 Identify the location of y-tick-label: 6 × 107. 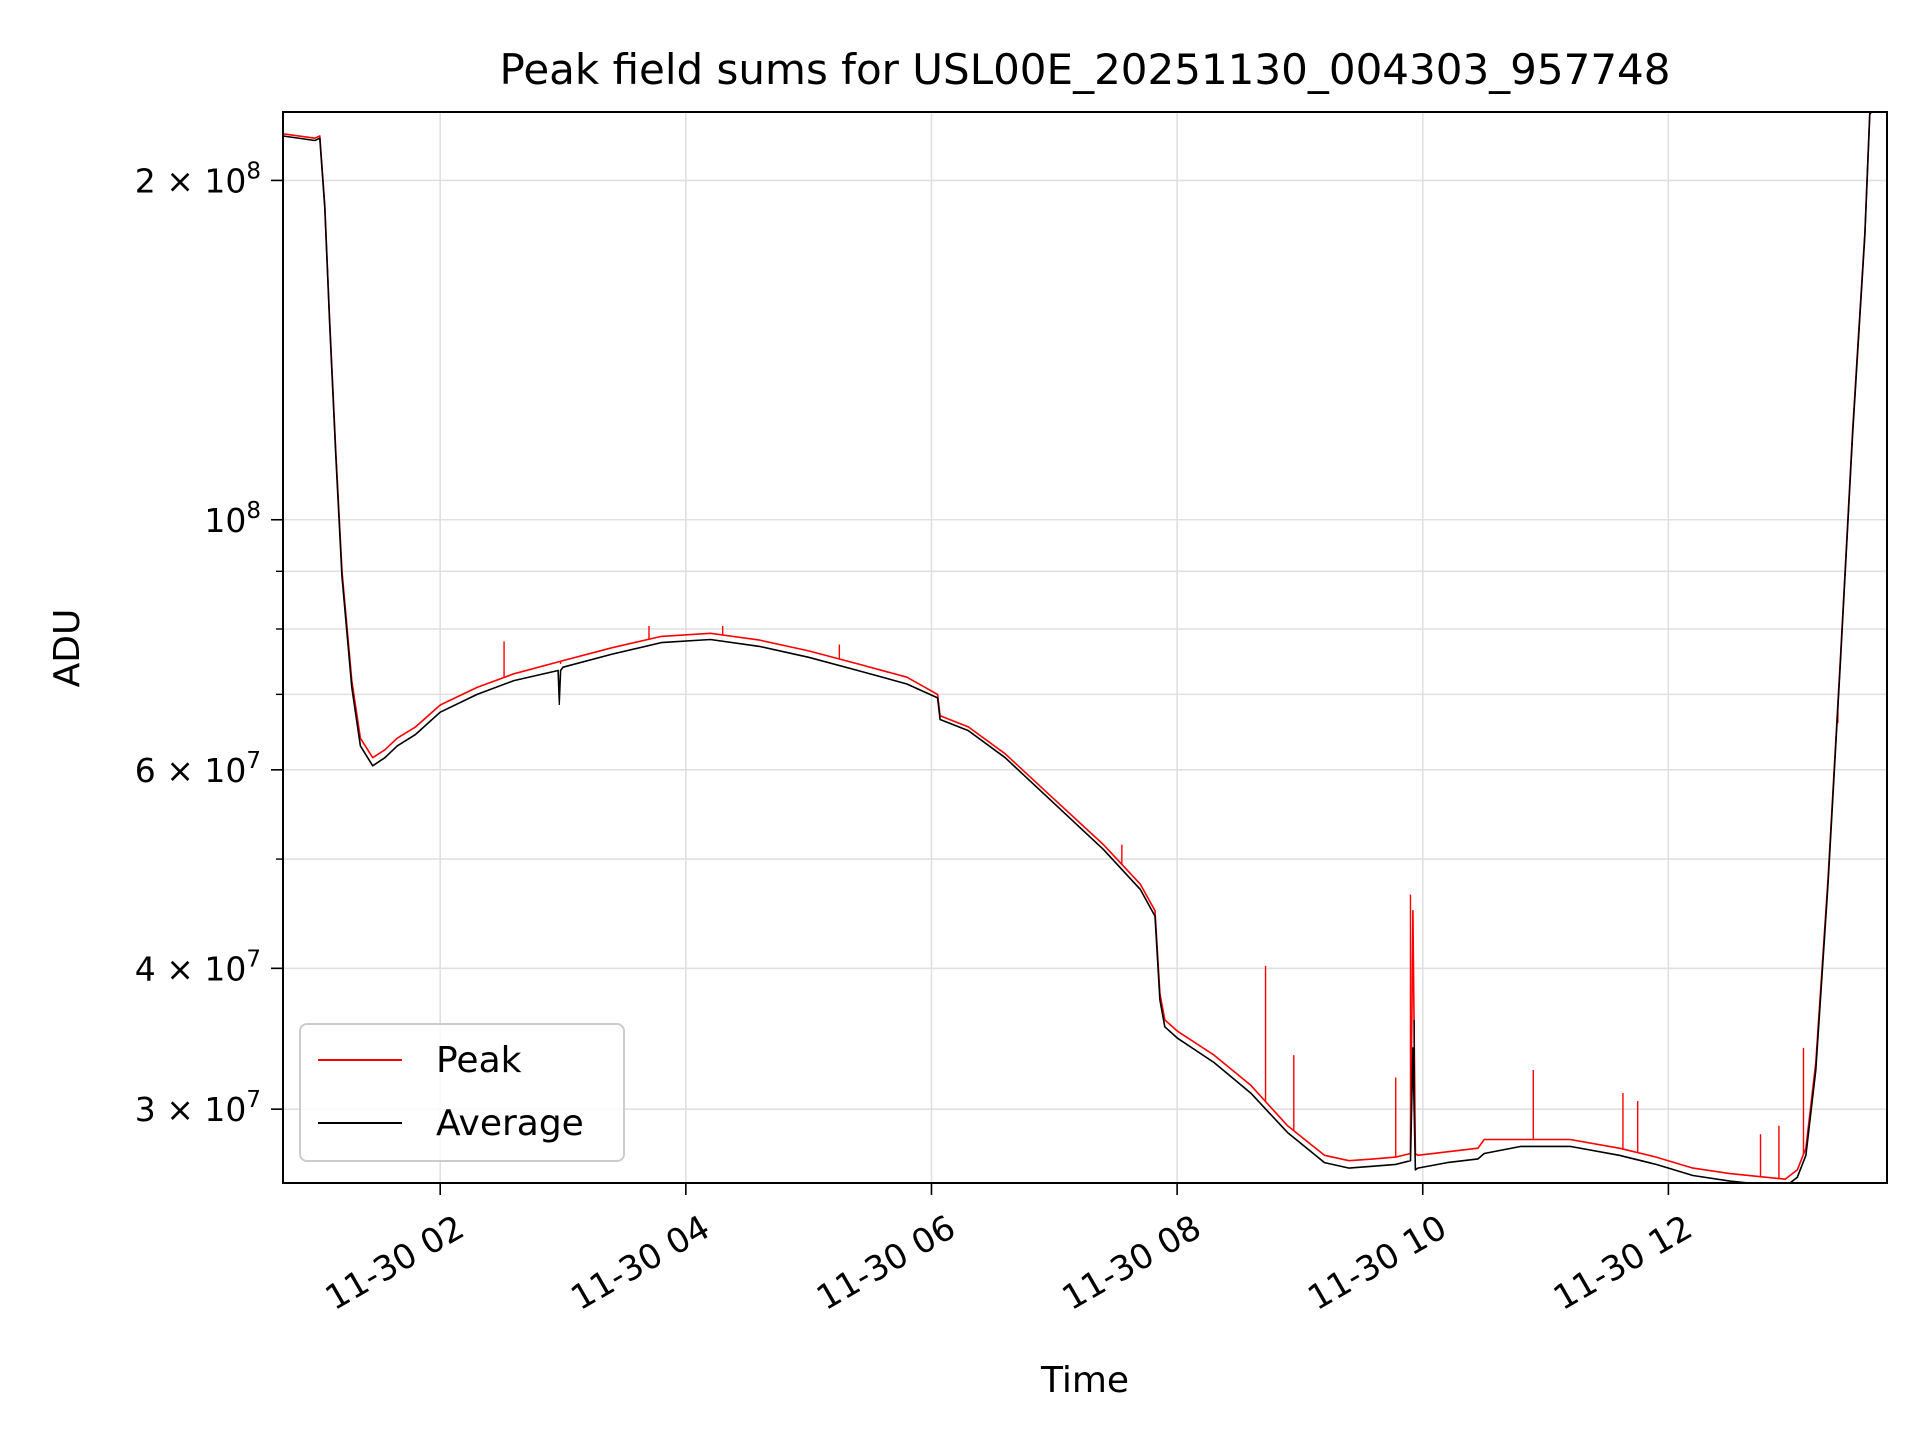
(198, 769).